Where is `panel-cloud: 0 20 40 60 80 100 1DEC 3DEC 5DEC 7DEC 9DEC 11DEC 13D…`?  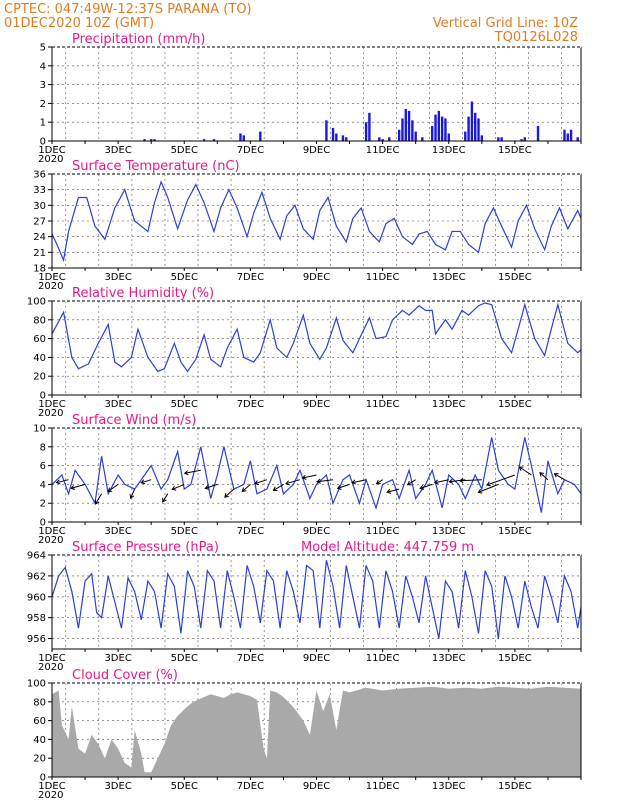
panel-cloud: 0 20 40 60 80 100 1DEC 3DEC 5DEC 7DEC 9DEC 11DEC 13D… is located at coordinates (304, 734).